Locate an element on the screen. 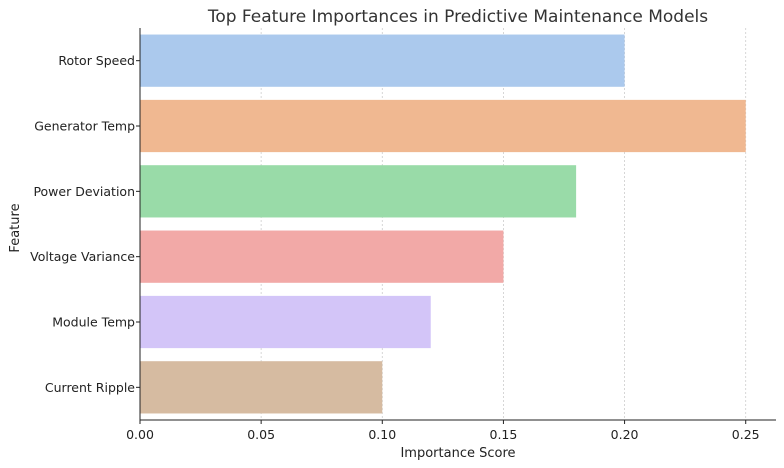 Image resolution: width=784 pixels, height=468 pixels. bar-current-ripple is located at coordinates (261, 387).